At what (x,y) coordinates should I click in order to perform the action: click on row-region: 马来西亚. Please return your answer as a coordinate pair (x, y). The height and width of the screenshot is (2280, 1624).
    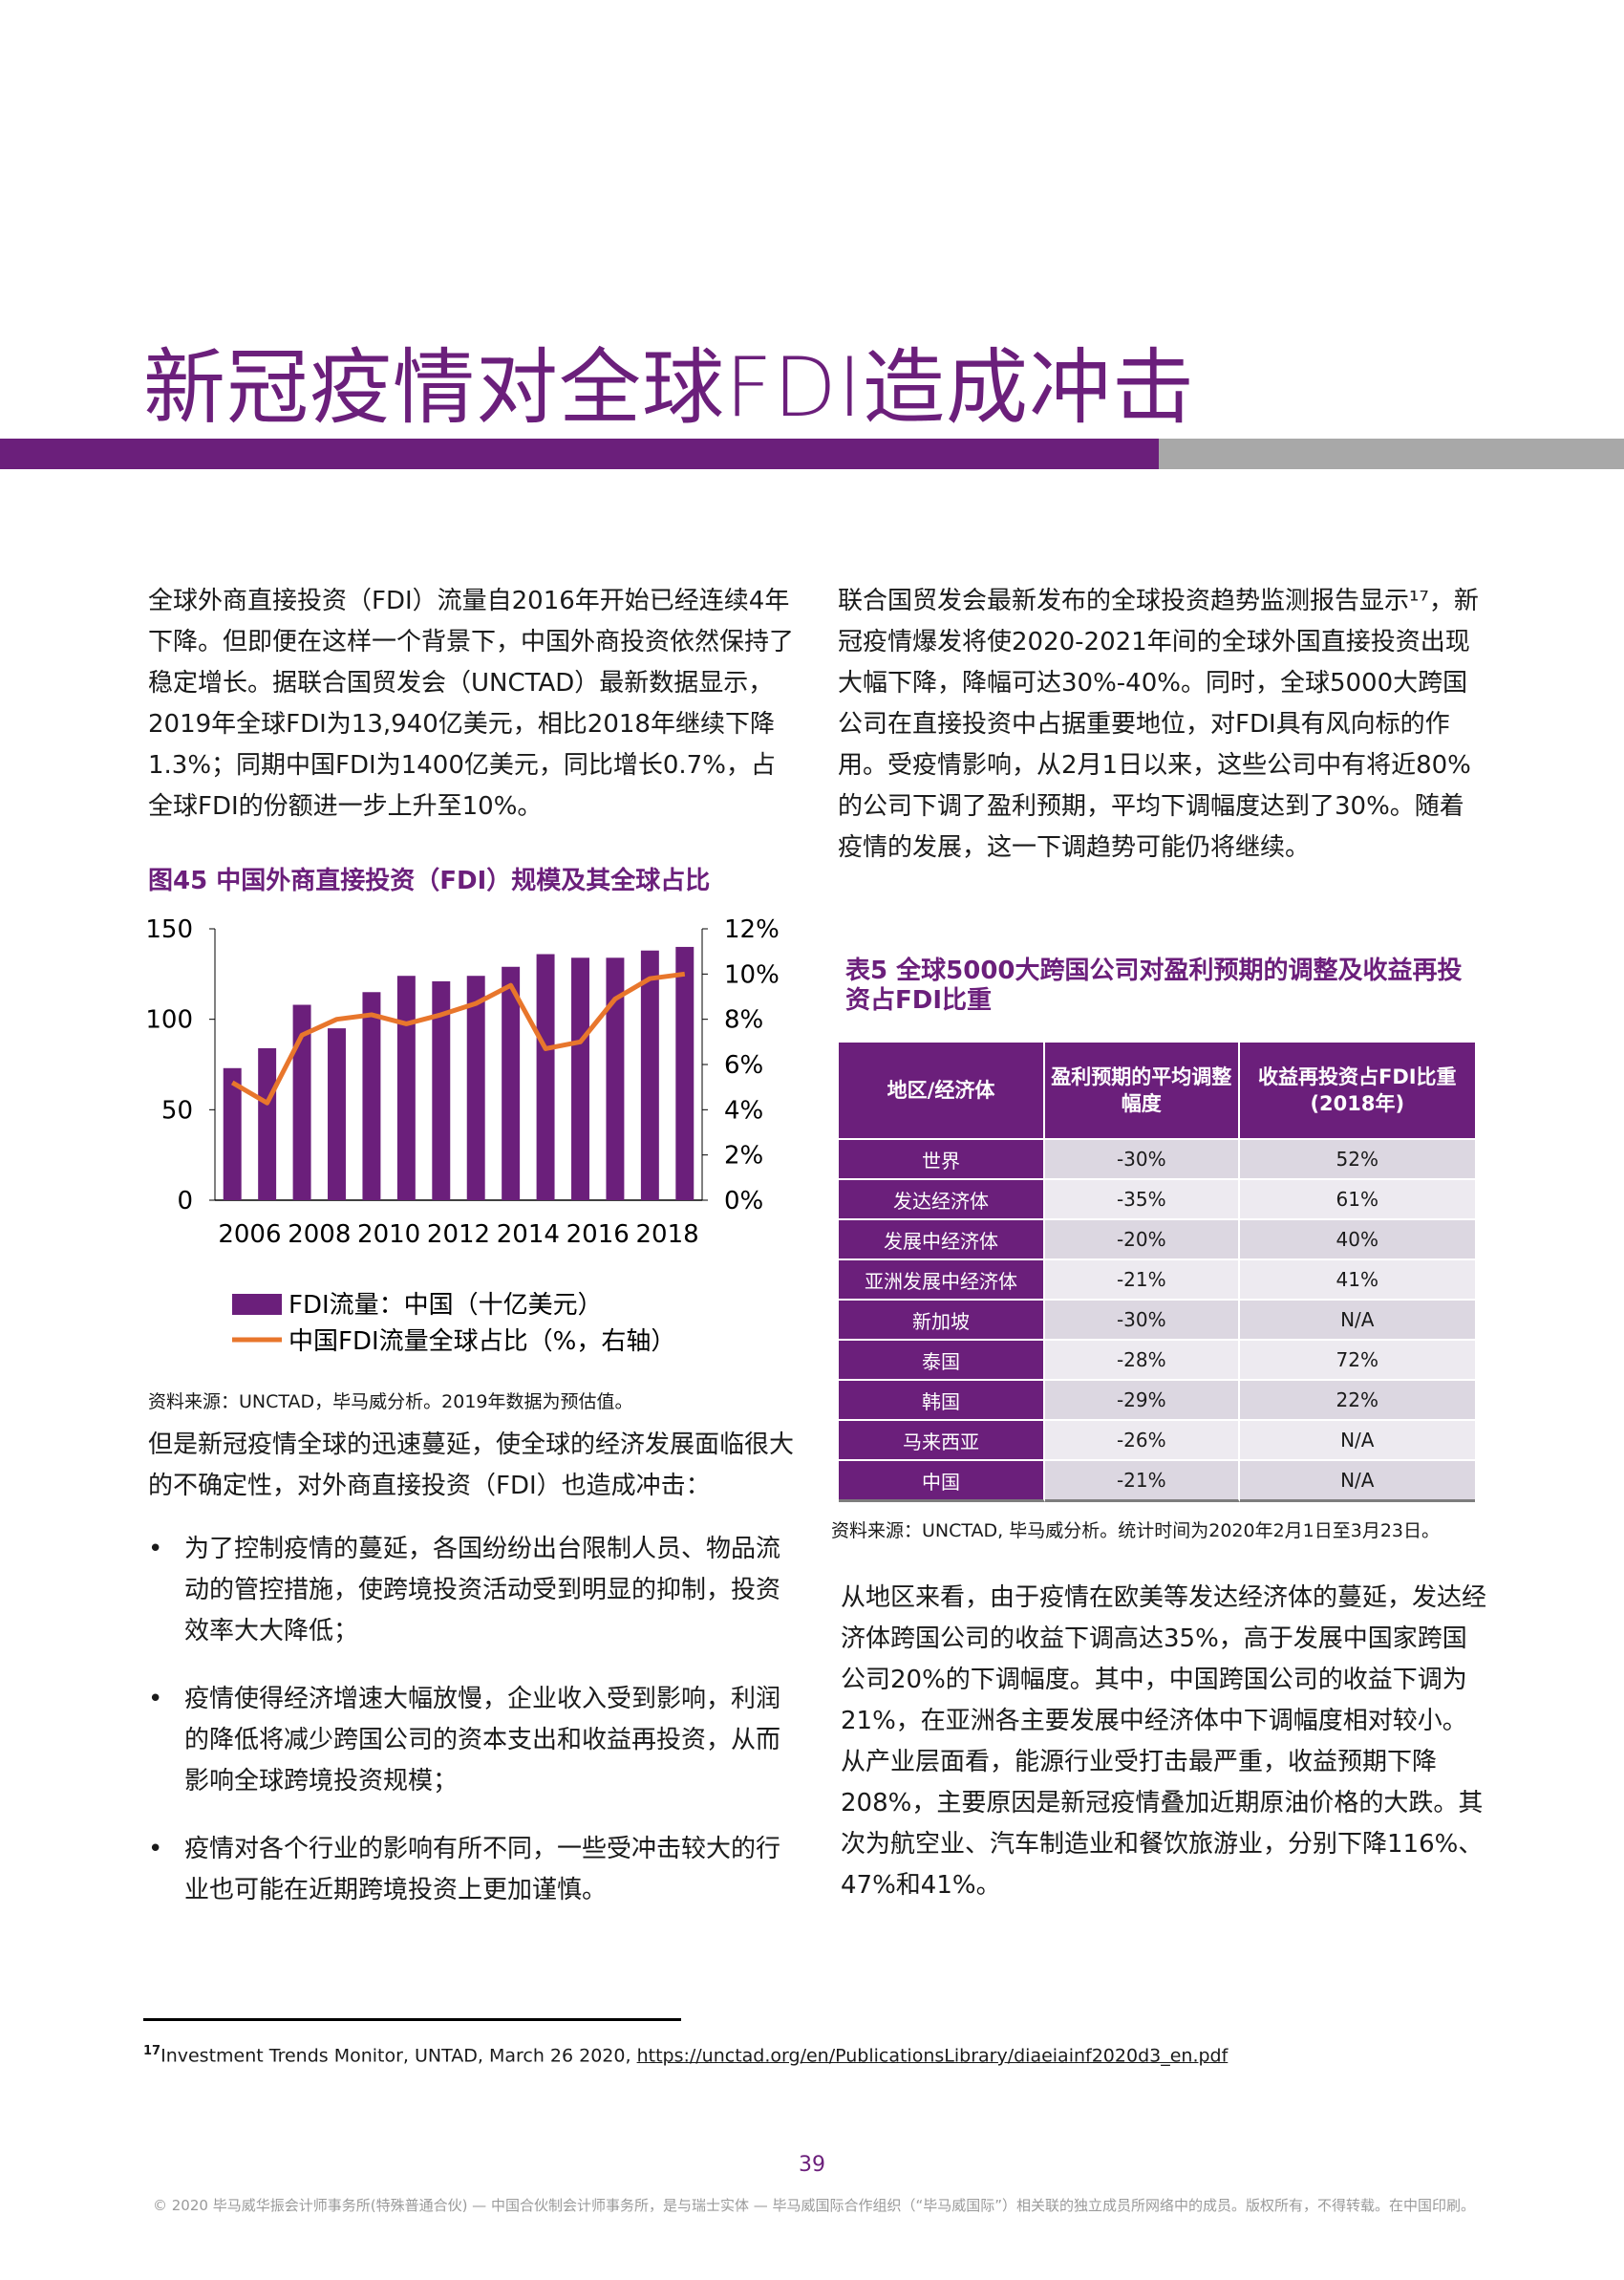
    Looking at the image, I should click on (943, 1439).